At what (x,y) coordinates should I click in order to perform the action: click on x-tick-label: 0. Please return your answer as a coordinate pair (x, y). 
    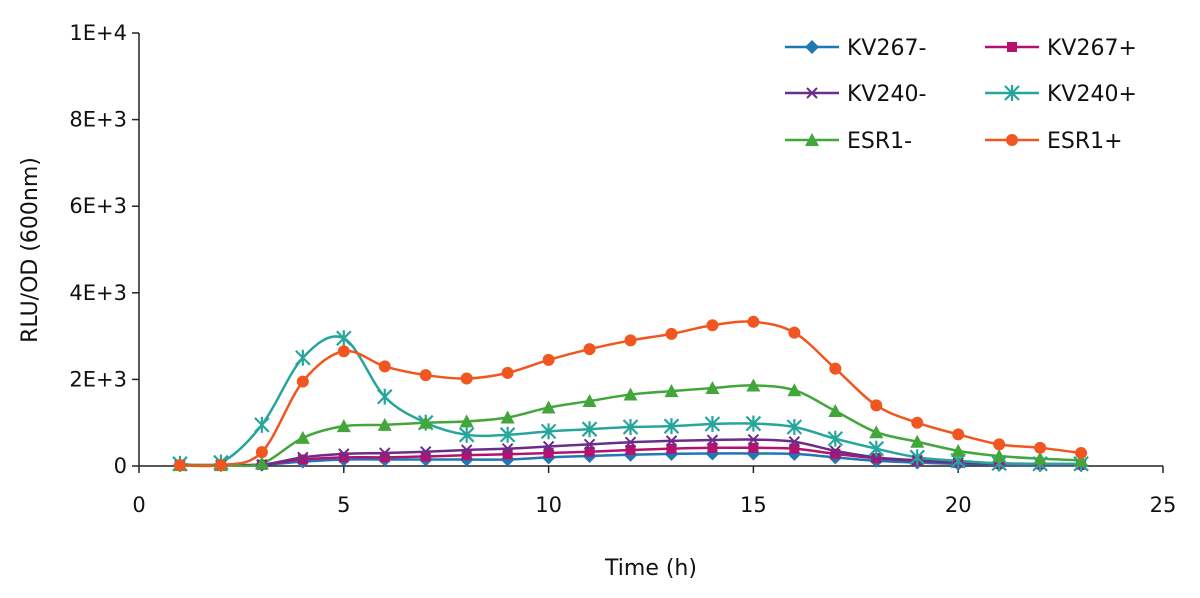
    Looking at the image, I should click on (138, 505).